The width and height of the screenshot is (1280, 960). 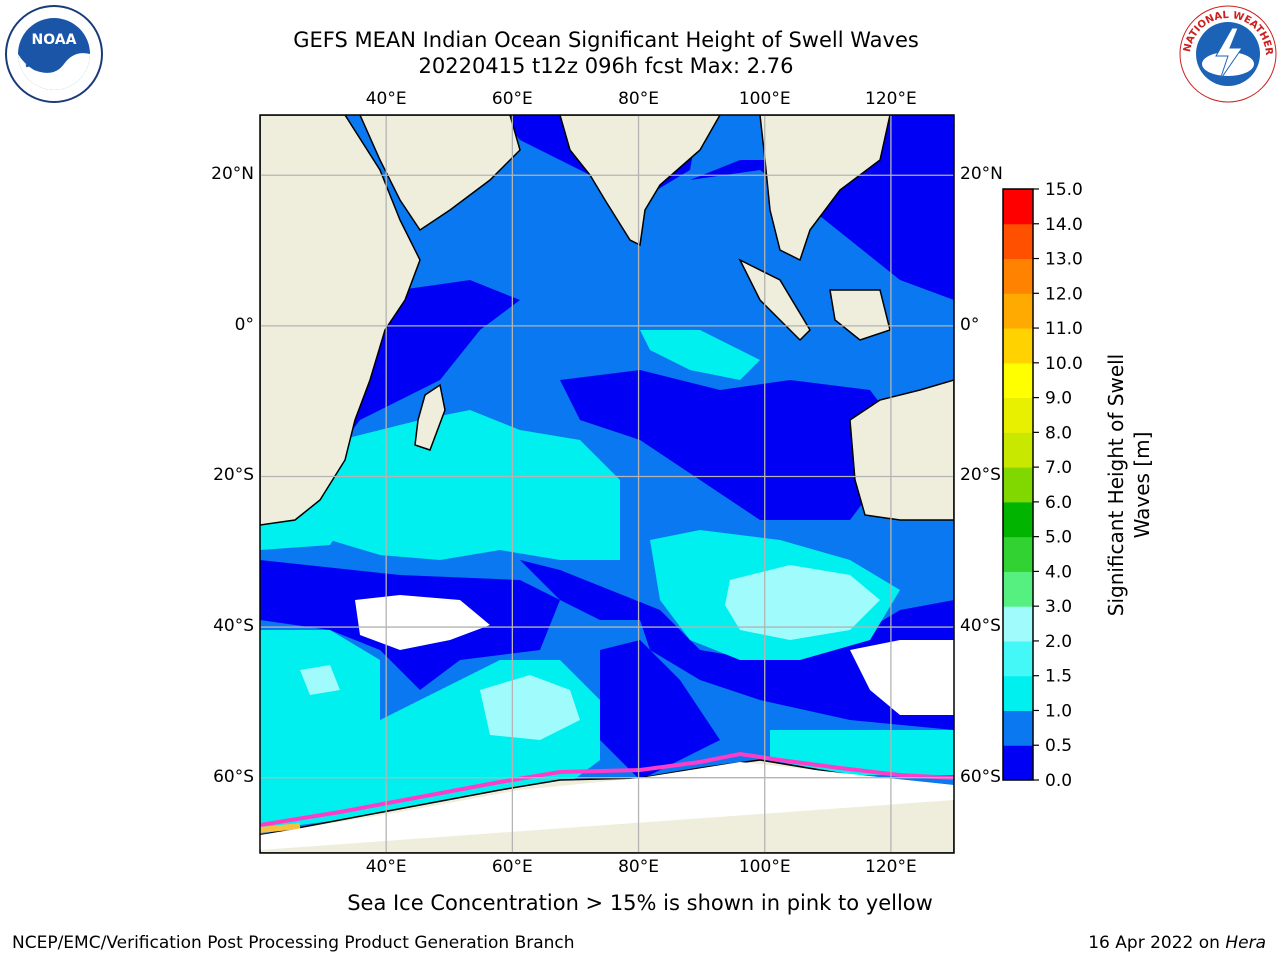 I want to click on colorbar-tick-label: 4.0, so click(x=1058, y=572).